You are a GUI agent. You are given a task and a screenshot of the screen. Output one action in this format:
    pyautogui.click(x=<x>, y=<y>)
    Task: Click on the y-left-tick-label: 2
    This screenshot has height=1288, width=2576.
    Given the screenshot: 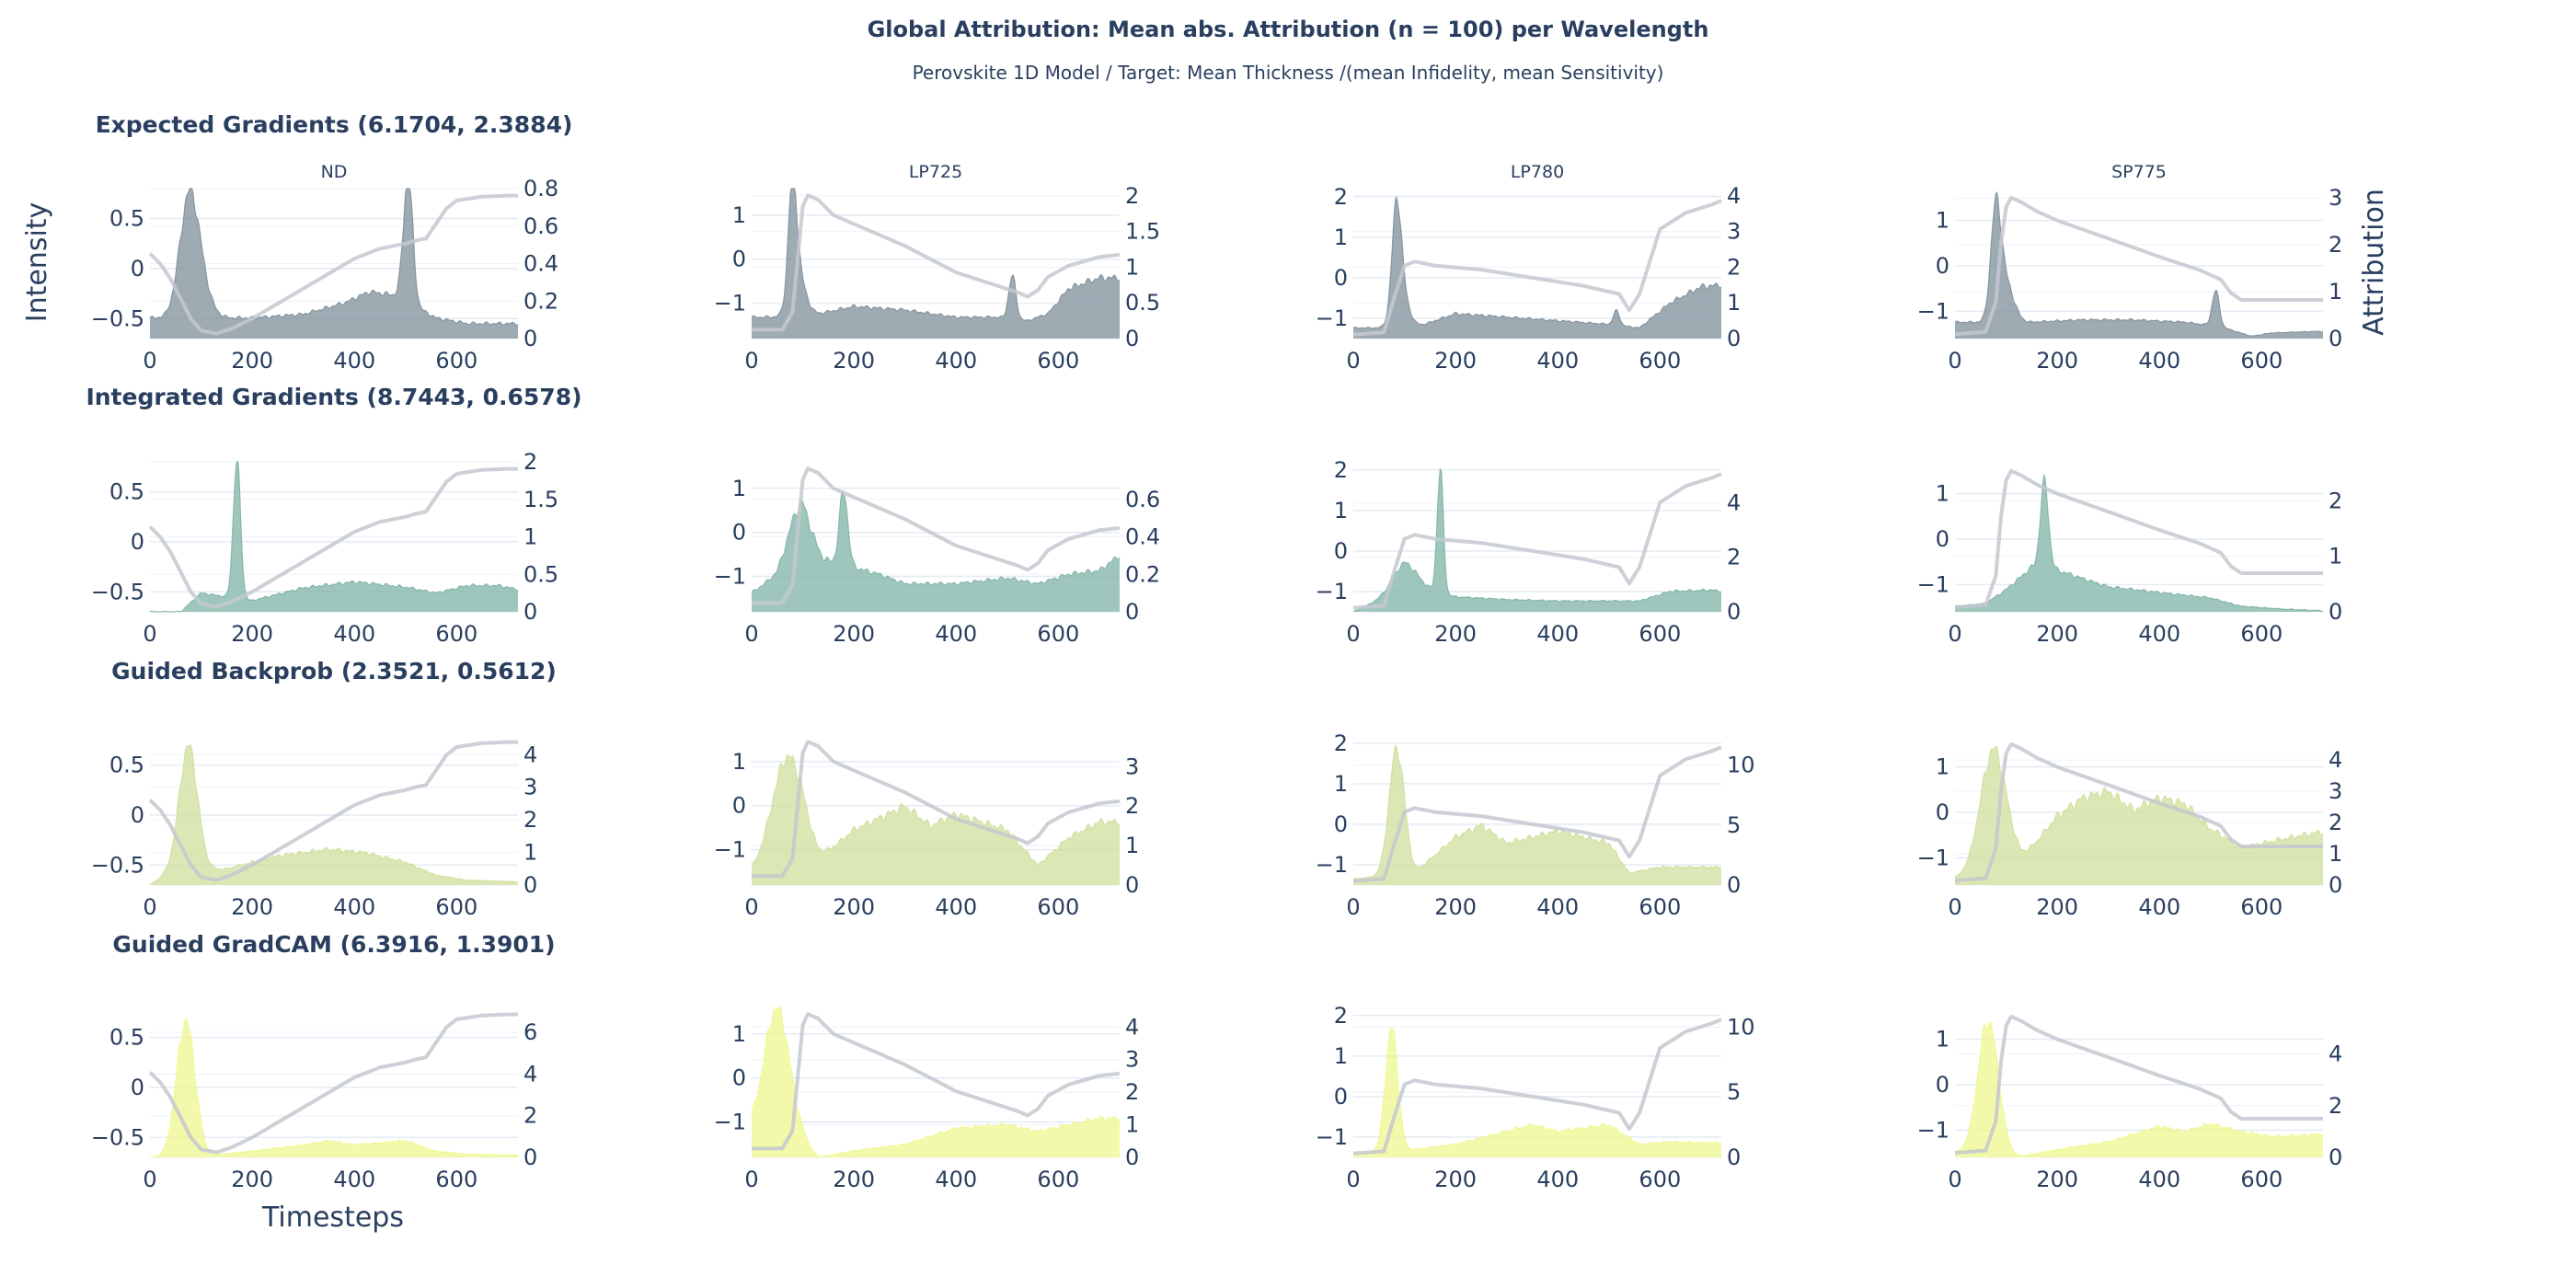 What is the action you would take?
    pyautogui.click(x=1341, y=197)
    